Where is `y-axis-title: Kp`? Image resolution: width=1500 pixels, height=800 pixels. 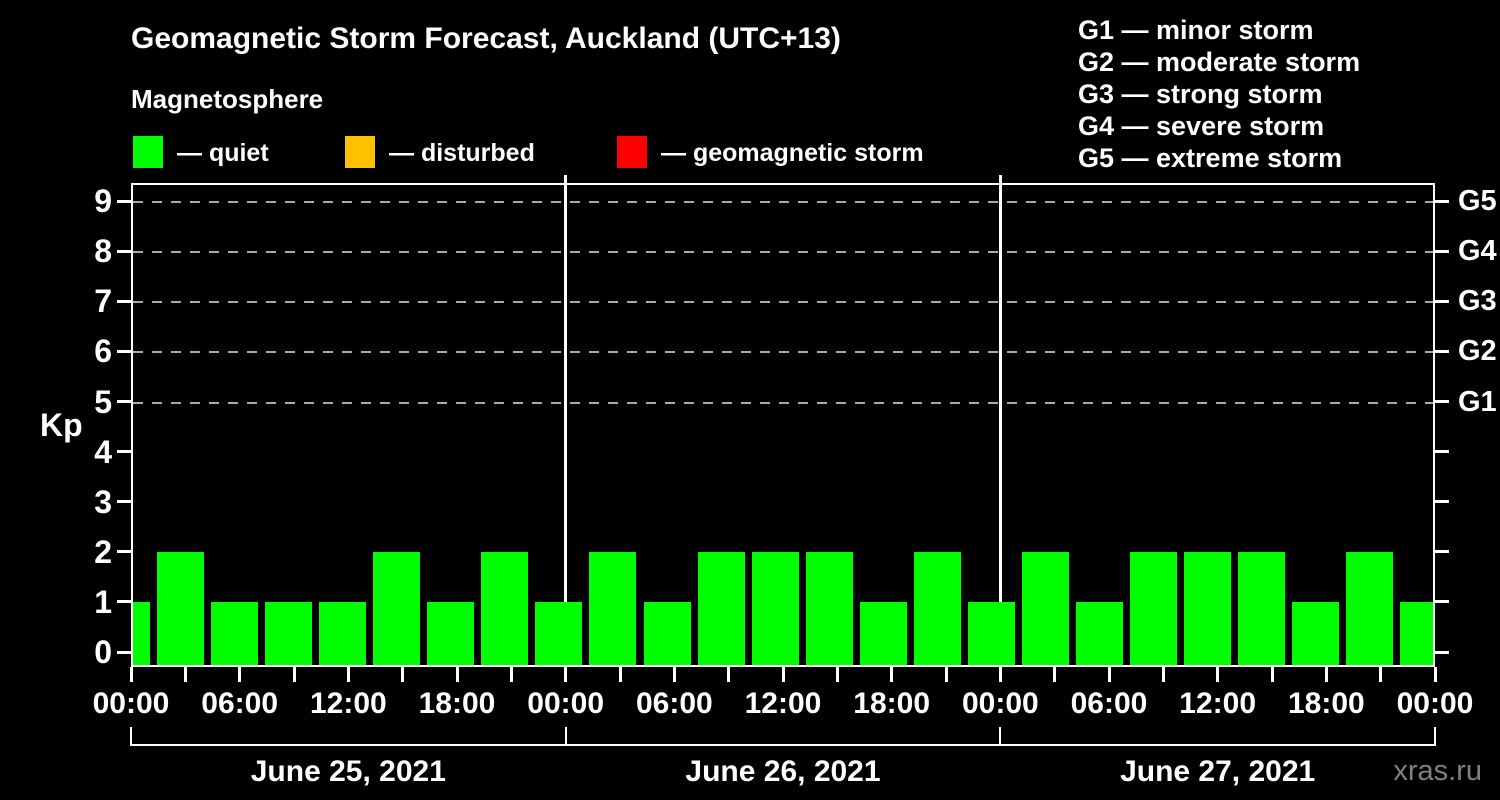
y-axis-title: Kp is located at coordinates (61, 425).